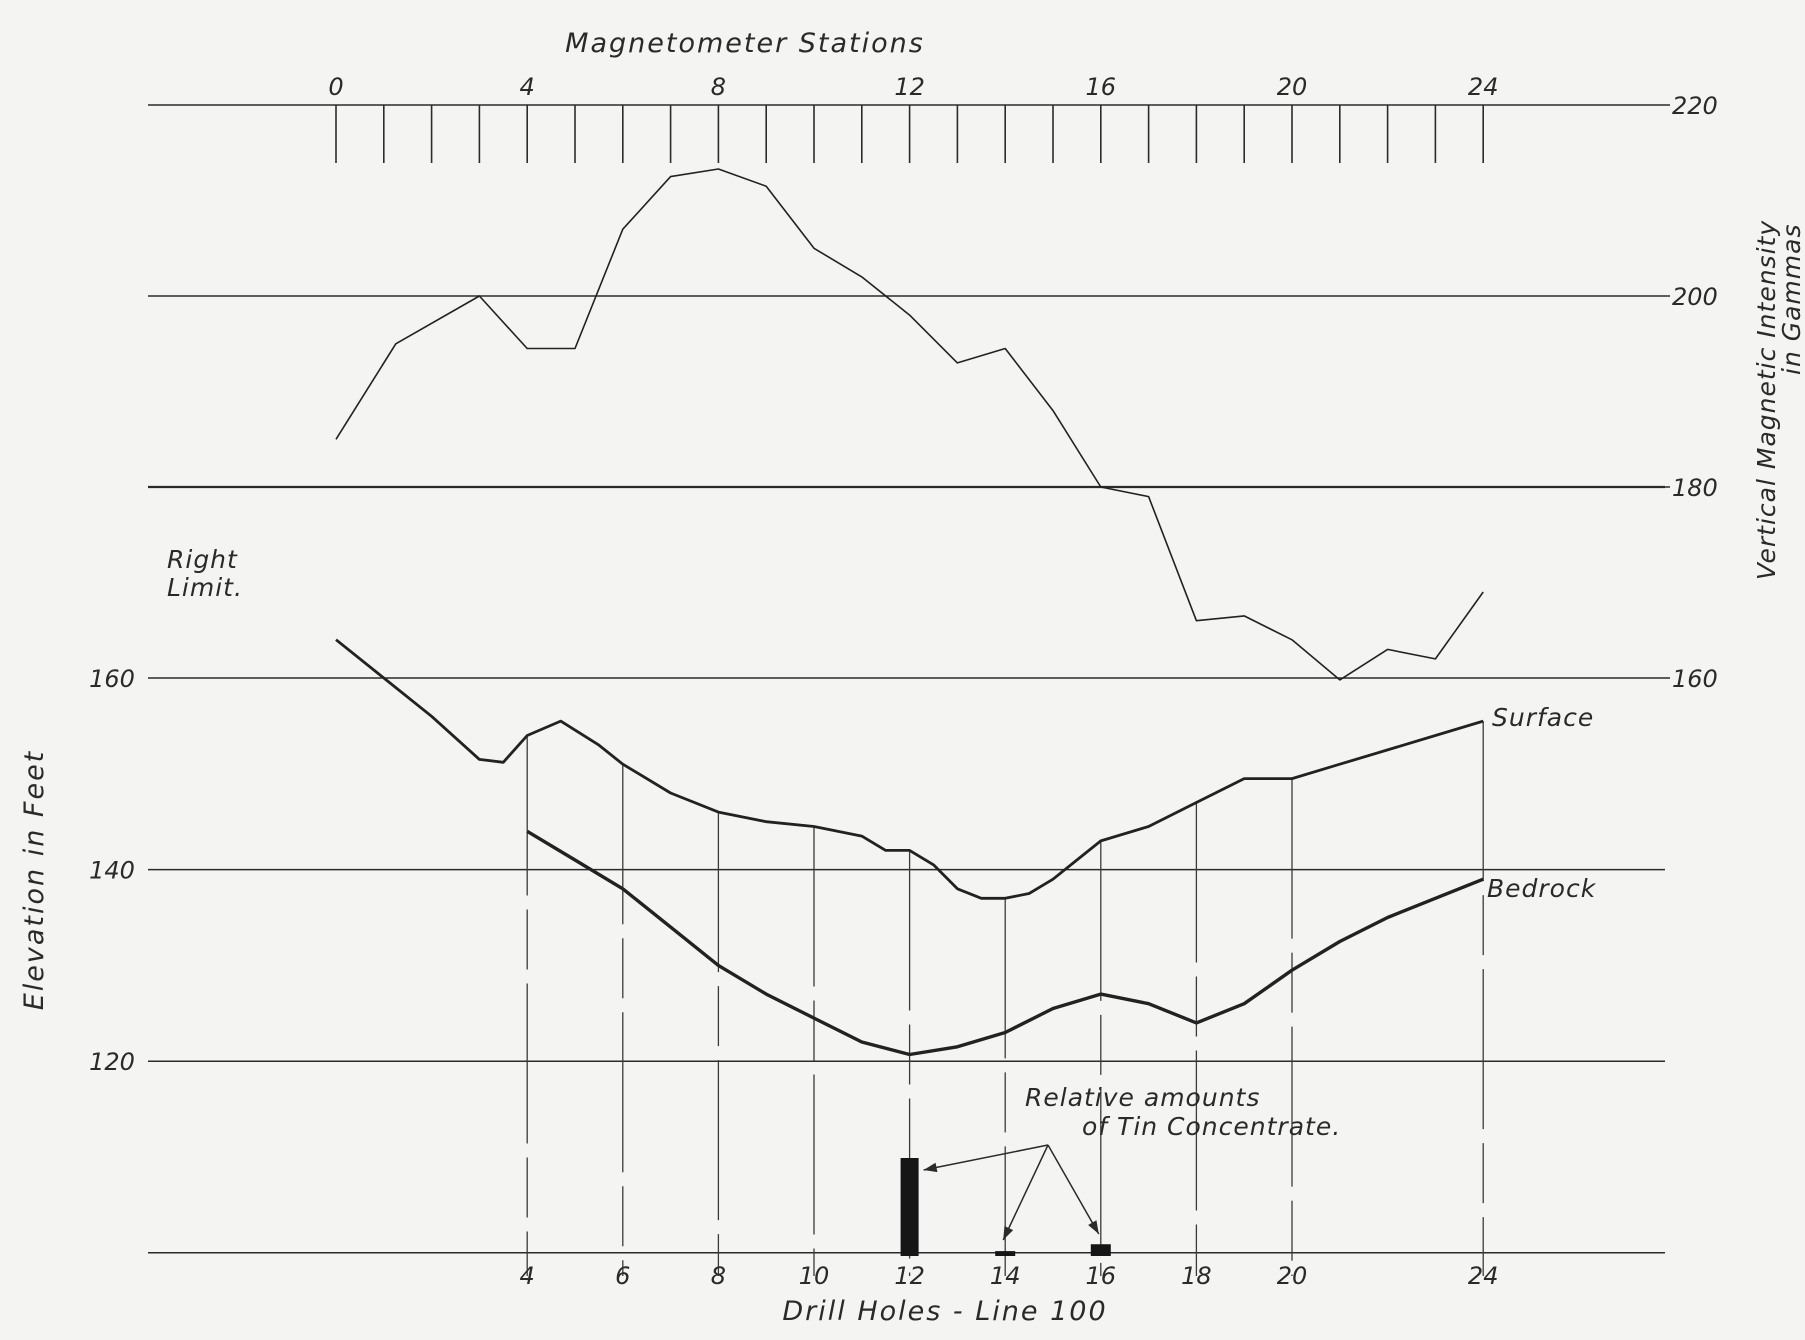  I want to click on magnetic-axis-tick-labels: 220 200 180 160, so click(1691, 392).